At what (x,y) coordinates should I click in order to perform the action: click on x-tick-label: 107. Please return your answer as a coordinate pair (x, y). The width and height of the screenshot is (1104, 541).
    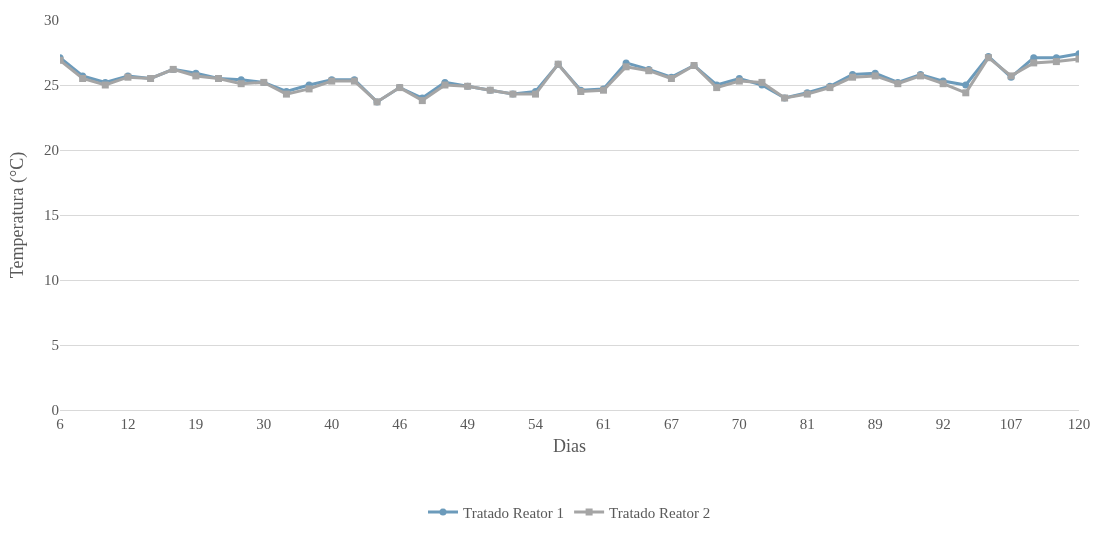
    Looking at the image, I should click on (1011, 424).